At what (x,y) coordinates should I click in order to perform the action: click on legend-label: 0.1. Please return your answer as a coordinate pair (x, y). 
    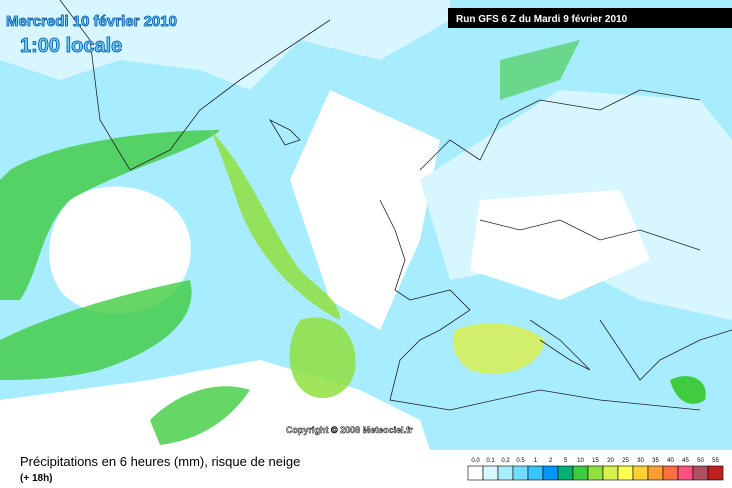
    Looking at the image, I should click on (490, 461).